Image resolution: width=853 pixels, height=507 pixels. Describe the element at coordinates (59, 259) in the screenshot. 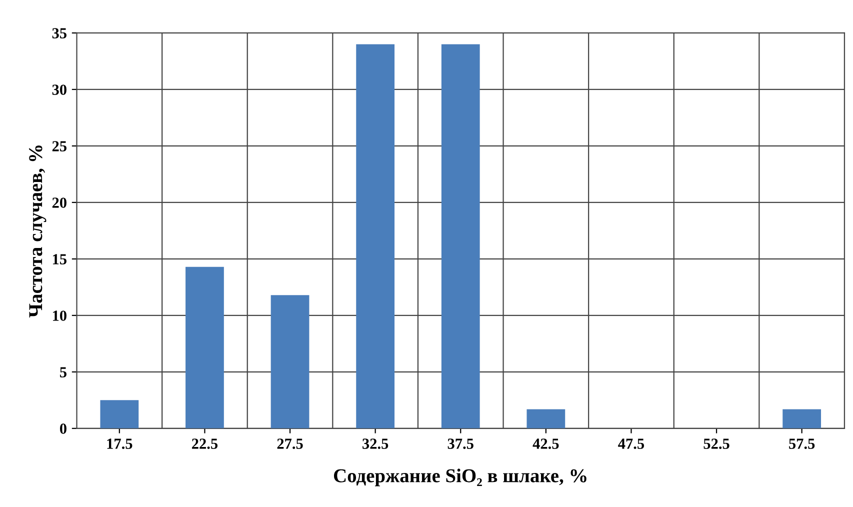

I see `y-tick-label: 15` at that location.